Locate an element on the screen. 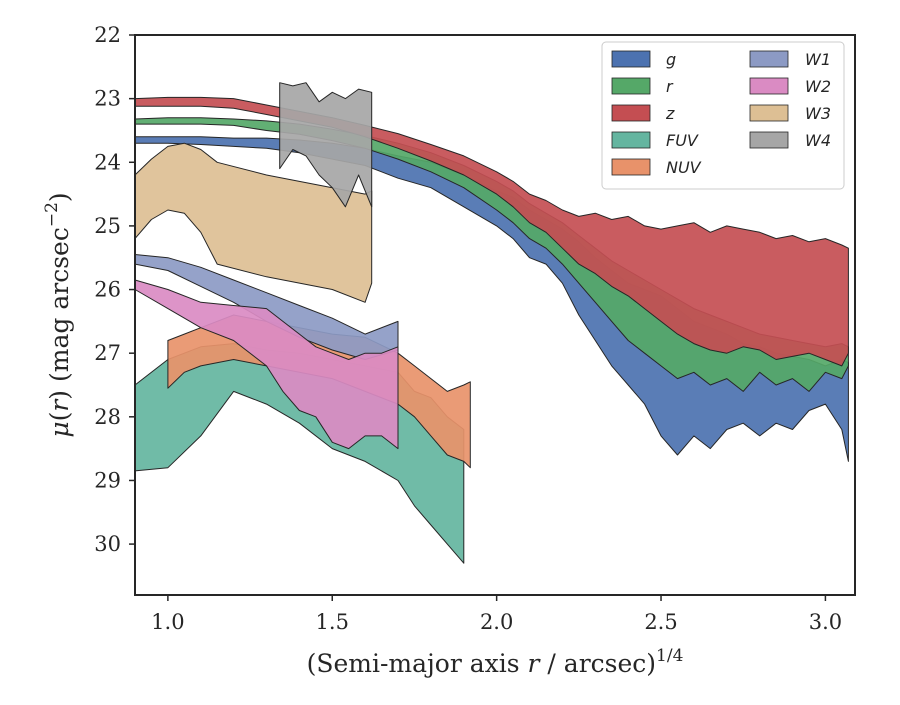 The height and width of the screenshot is (705, 900). x-tick-label: 1.0 is located at coordinates (167, 622).